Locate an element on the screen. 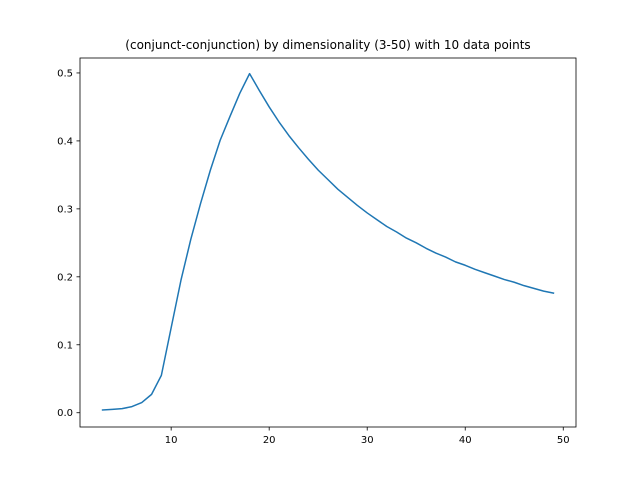 This screenshot has height=480, width=640. x-tick-label: 40 is located at coordinates (465, 440).